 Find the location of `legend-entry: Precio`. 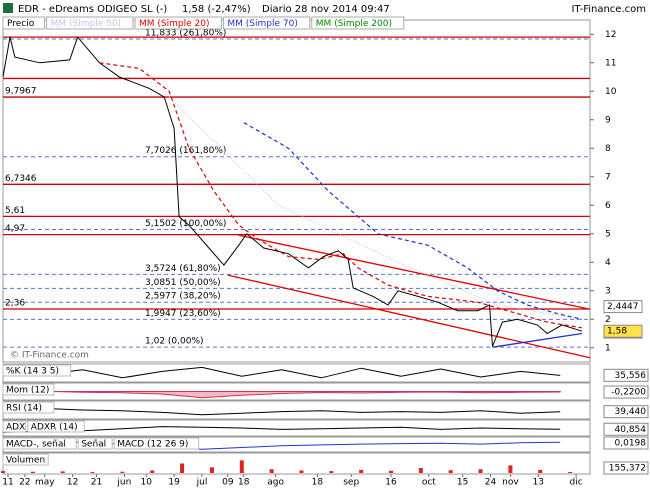

legend-entry: Precio is located at coordinates (21, 24).